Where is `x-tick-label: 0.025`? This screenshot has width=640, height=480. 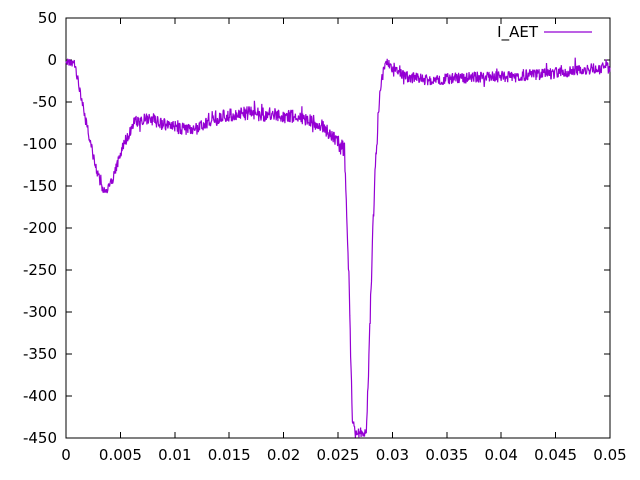
x-tick-label: 0.025 is located at coordinates (338, 455).